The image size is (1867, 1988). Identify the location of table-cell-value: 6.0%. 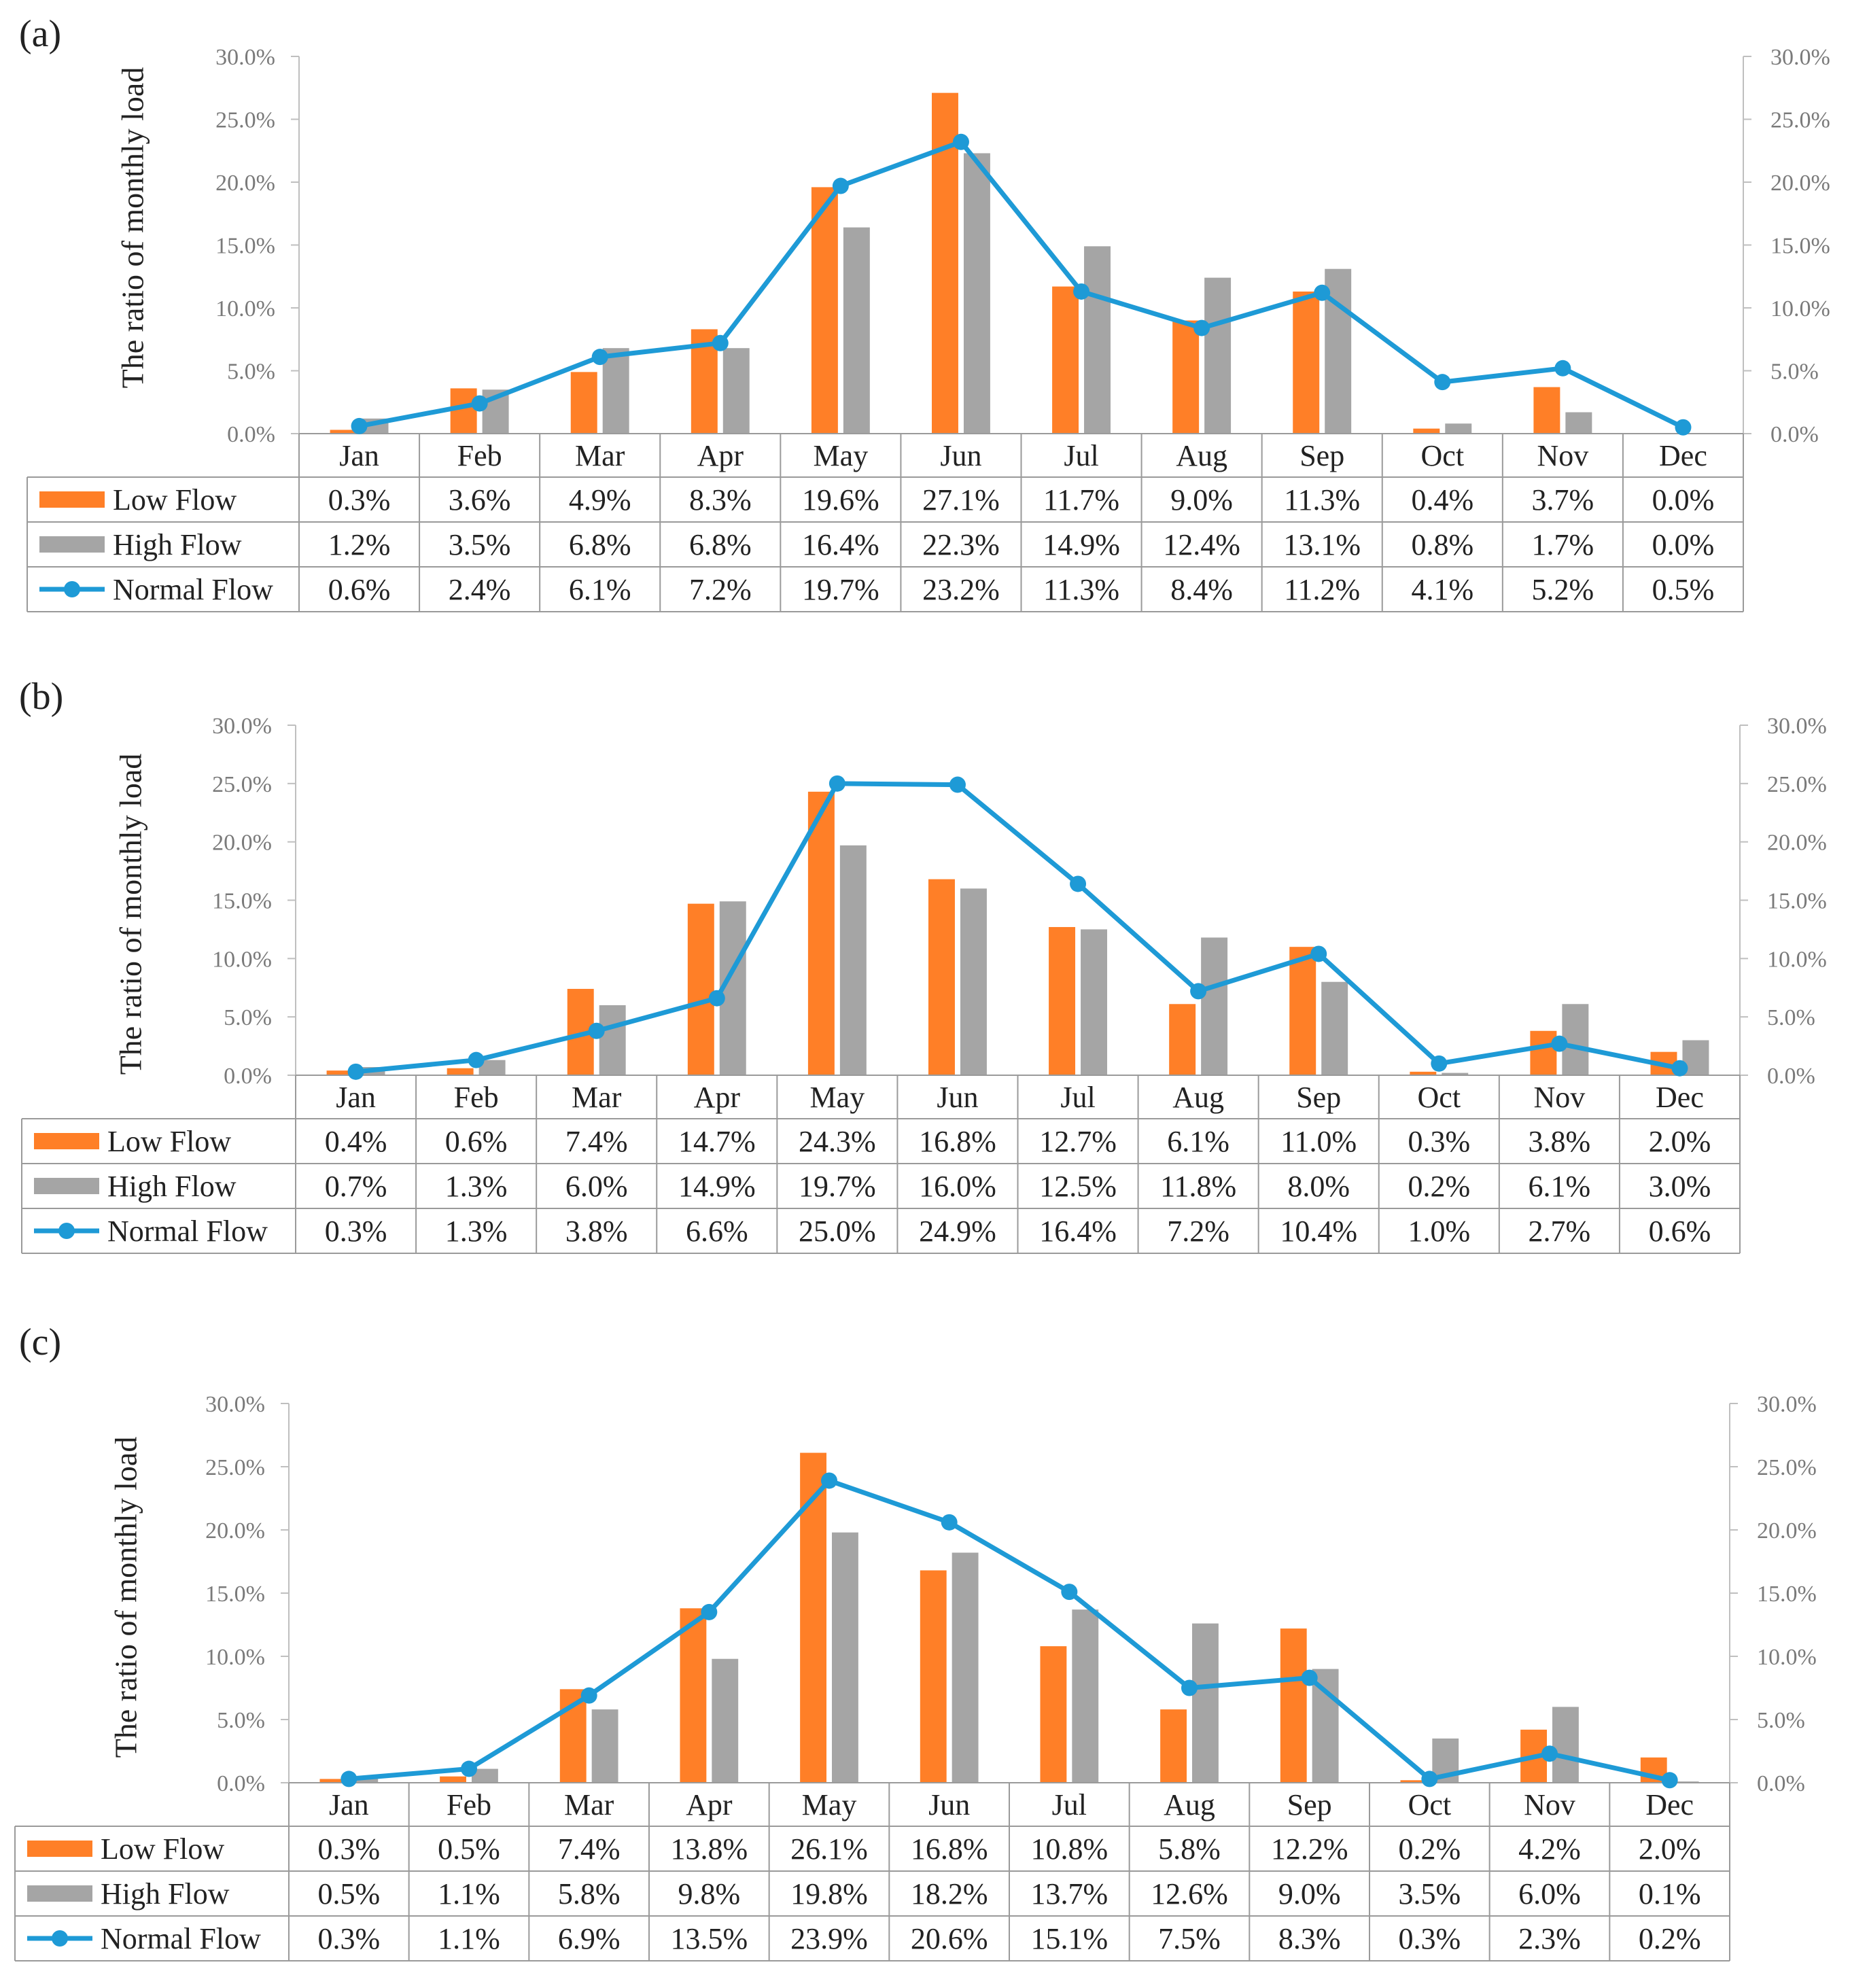
(596, 1186).